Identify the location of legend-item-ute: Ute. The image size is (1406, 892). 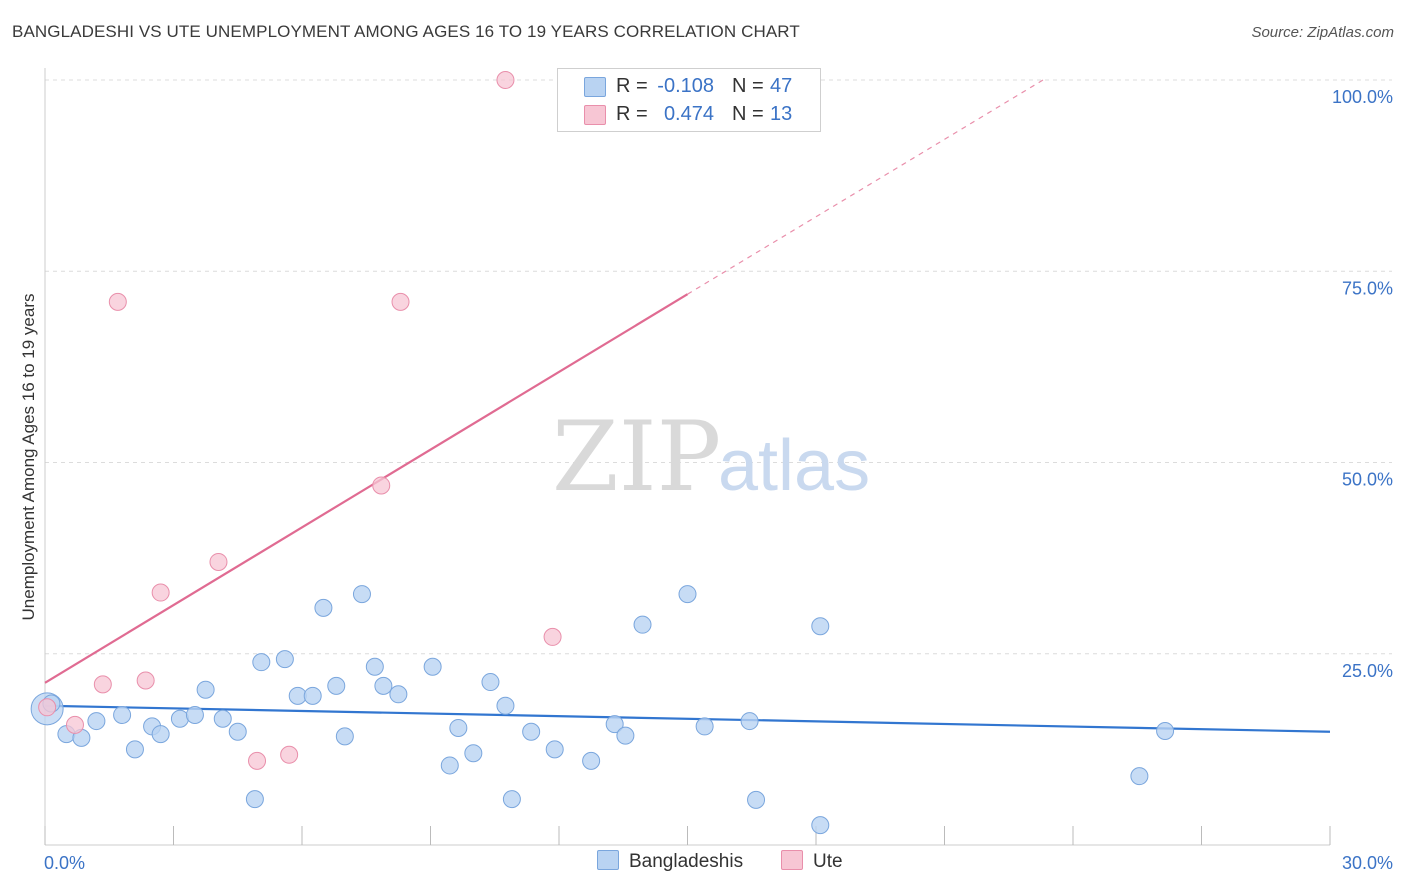
(812, 861).